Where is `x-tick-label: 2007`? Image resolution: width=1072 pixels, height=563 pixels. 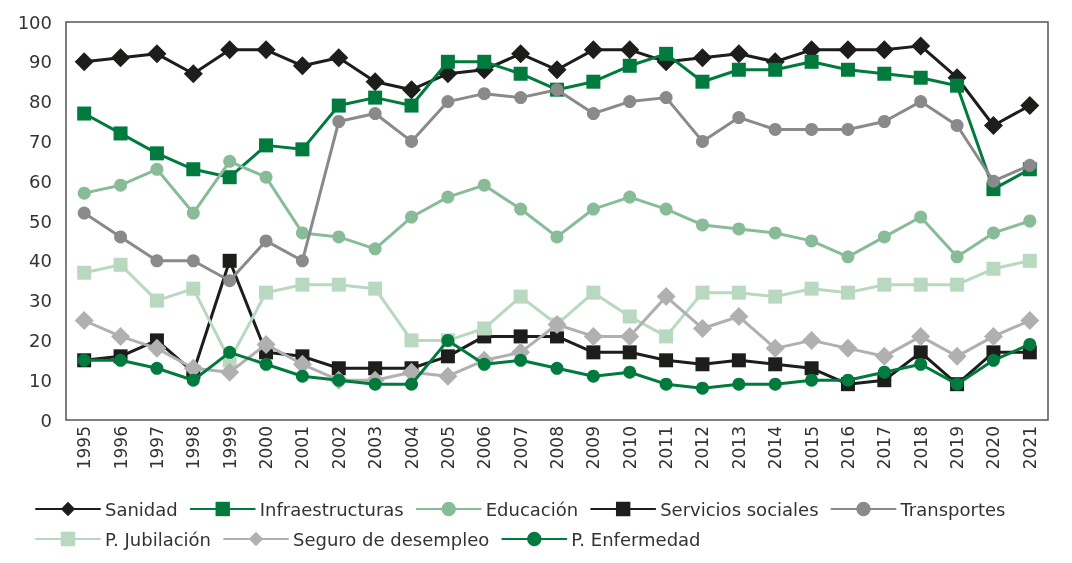
x-tick-label: 2007 is located at coordinates (520, 448).